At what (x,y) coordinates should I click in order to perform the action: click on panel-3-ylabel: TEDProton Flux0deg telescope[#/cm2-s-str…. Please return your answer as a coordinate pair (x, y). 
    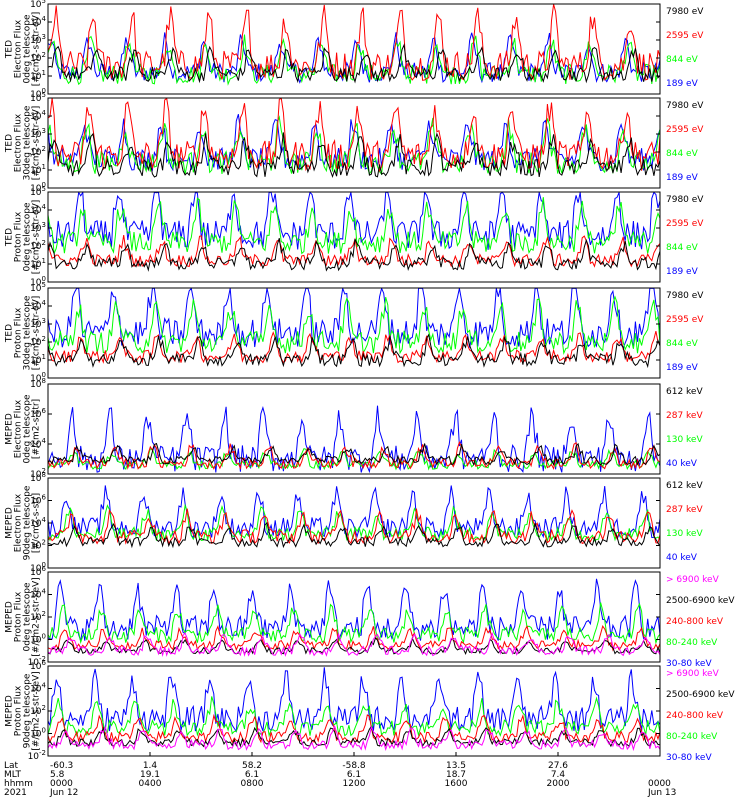
    Looking at the image, I should click on (23, 237).